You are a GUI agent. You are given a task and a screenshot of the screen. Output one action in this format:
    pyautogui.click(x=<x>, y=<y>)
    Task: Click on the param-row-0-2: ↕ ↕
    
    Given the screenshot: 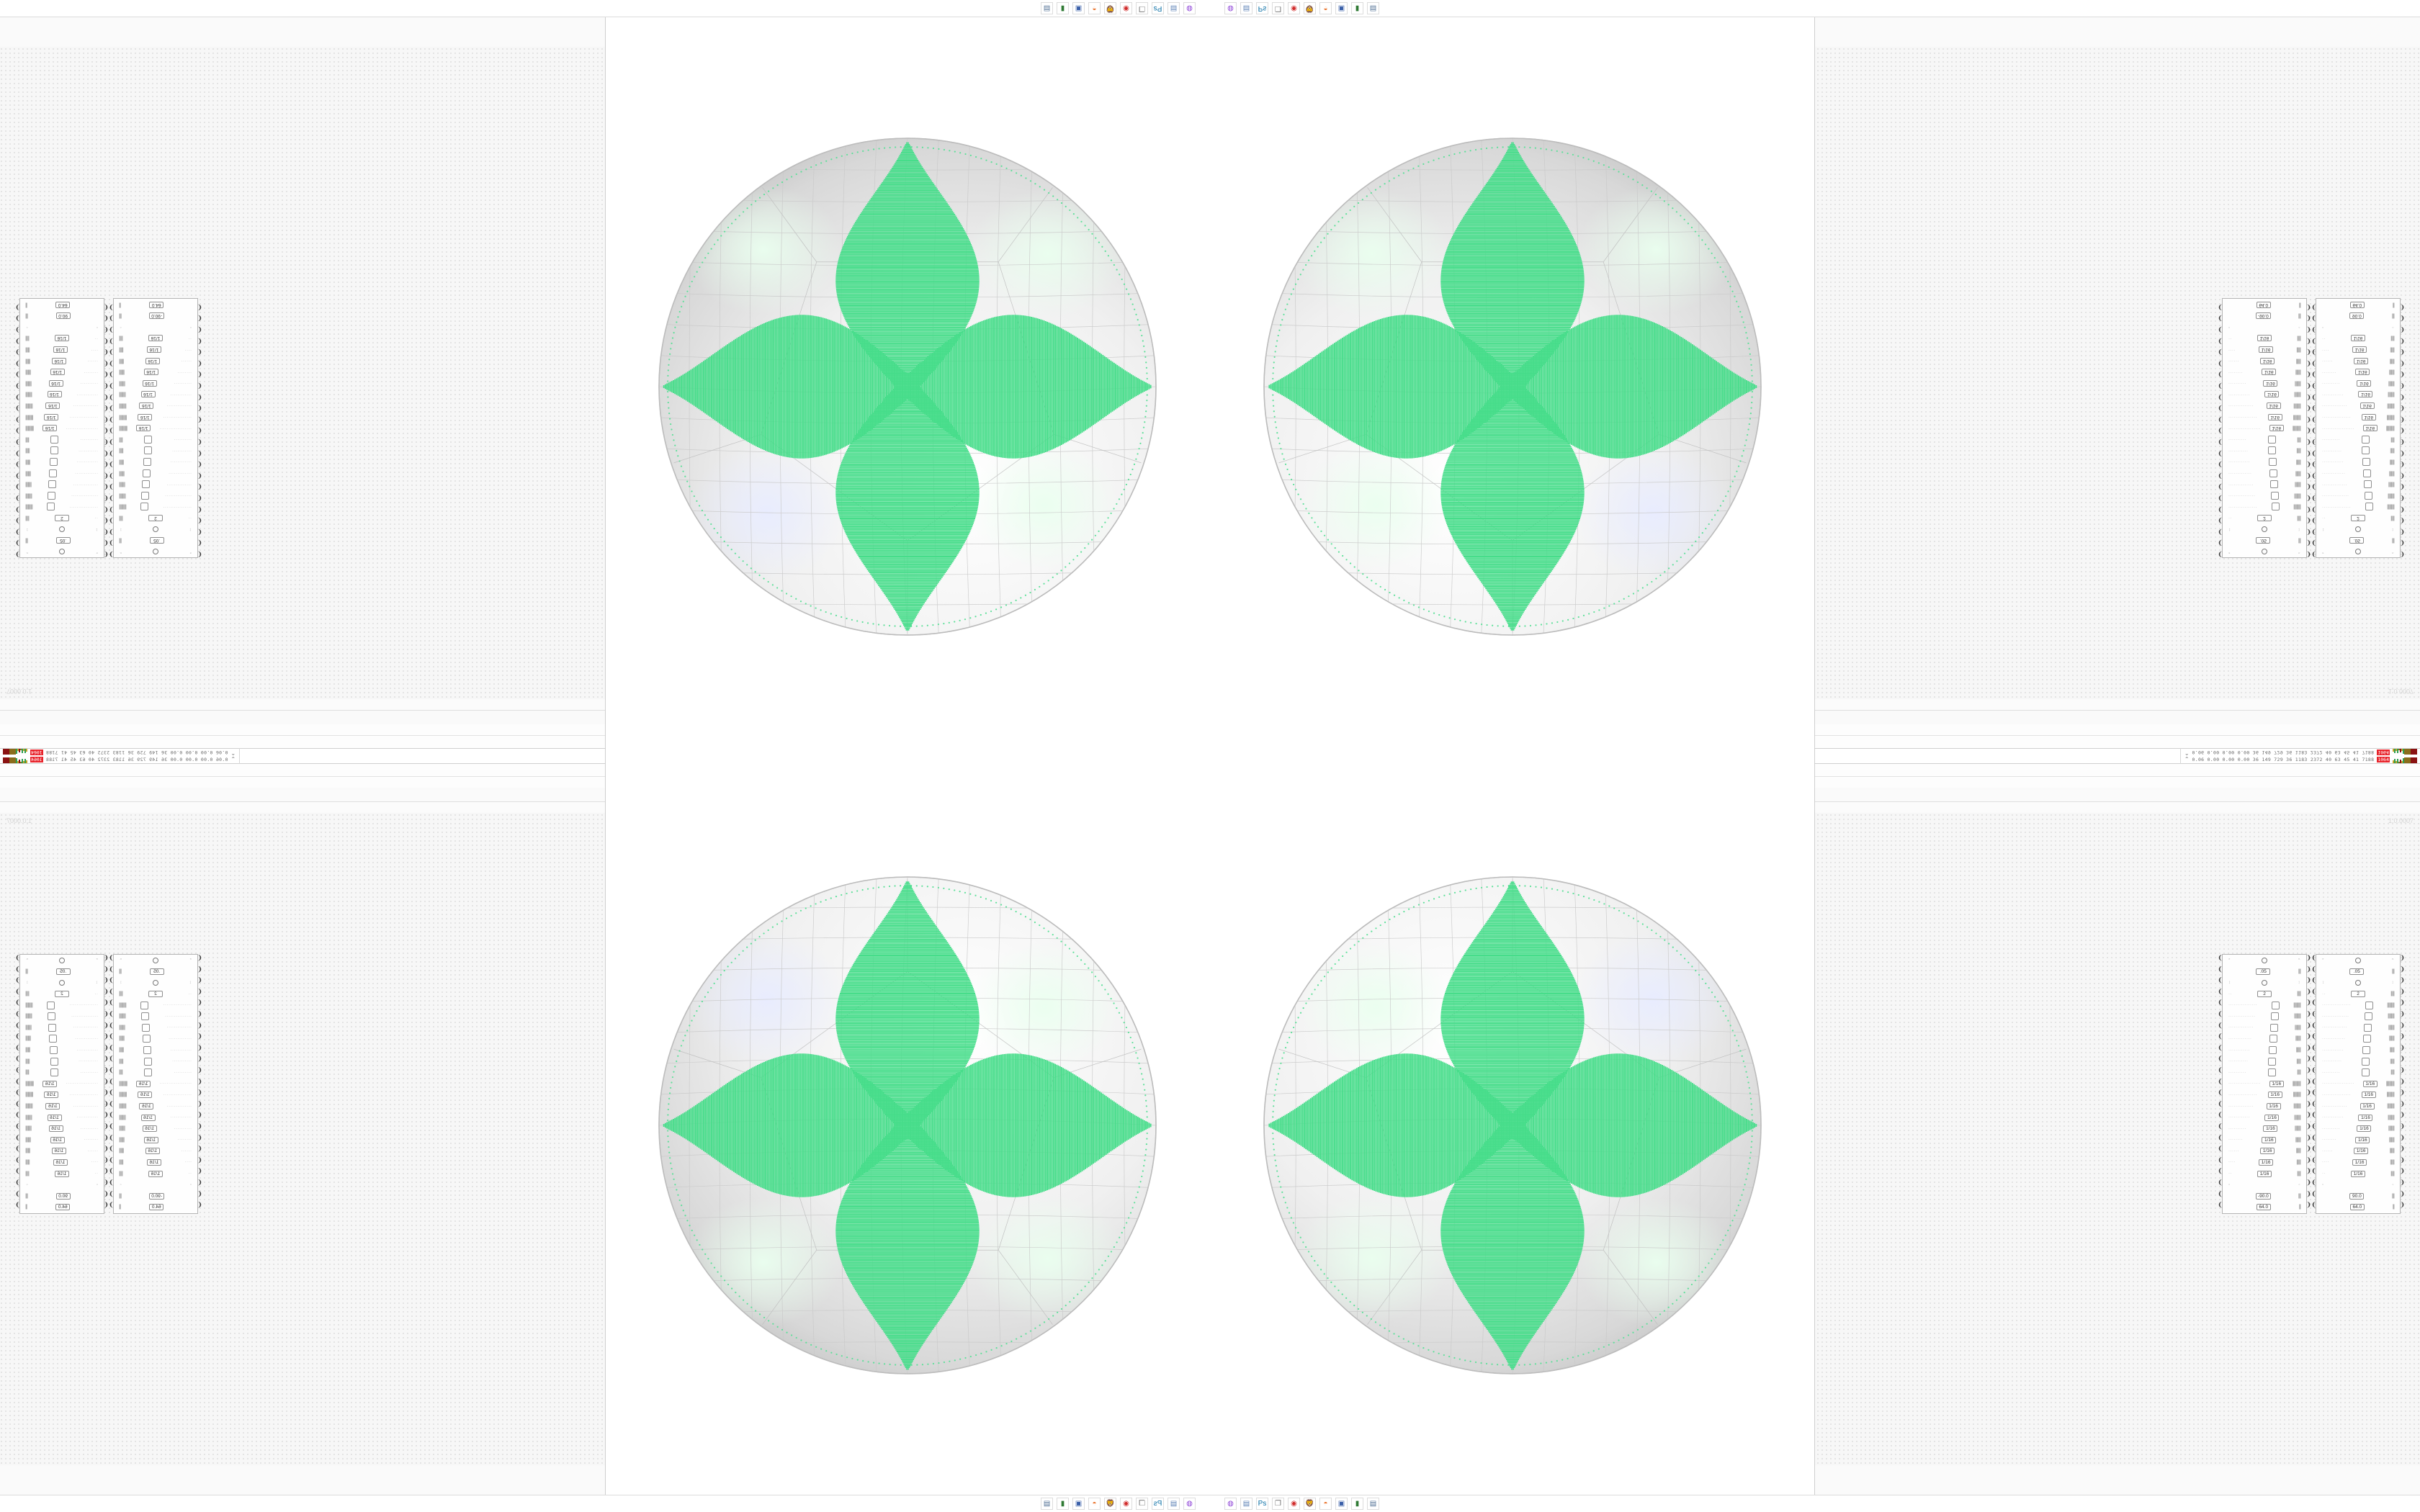 What is the action you would take?
    pyautogui.click(x=155, y=529)
    